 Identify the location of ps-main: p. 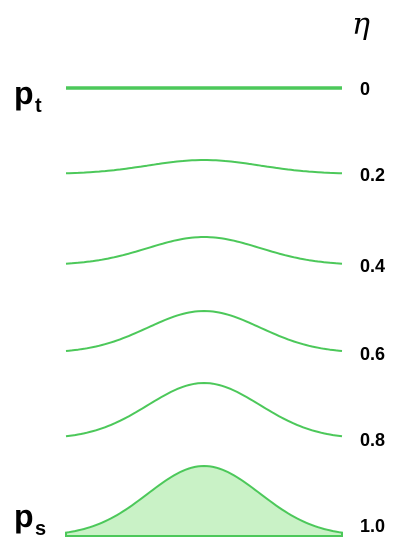
(24, 516).